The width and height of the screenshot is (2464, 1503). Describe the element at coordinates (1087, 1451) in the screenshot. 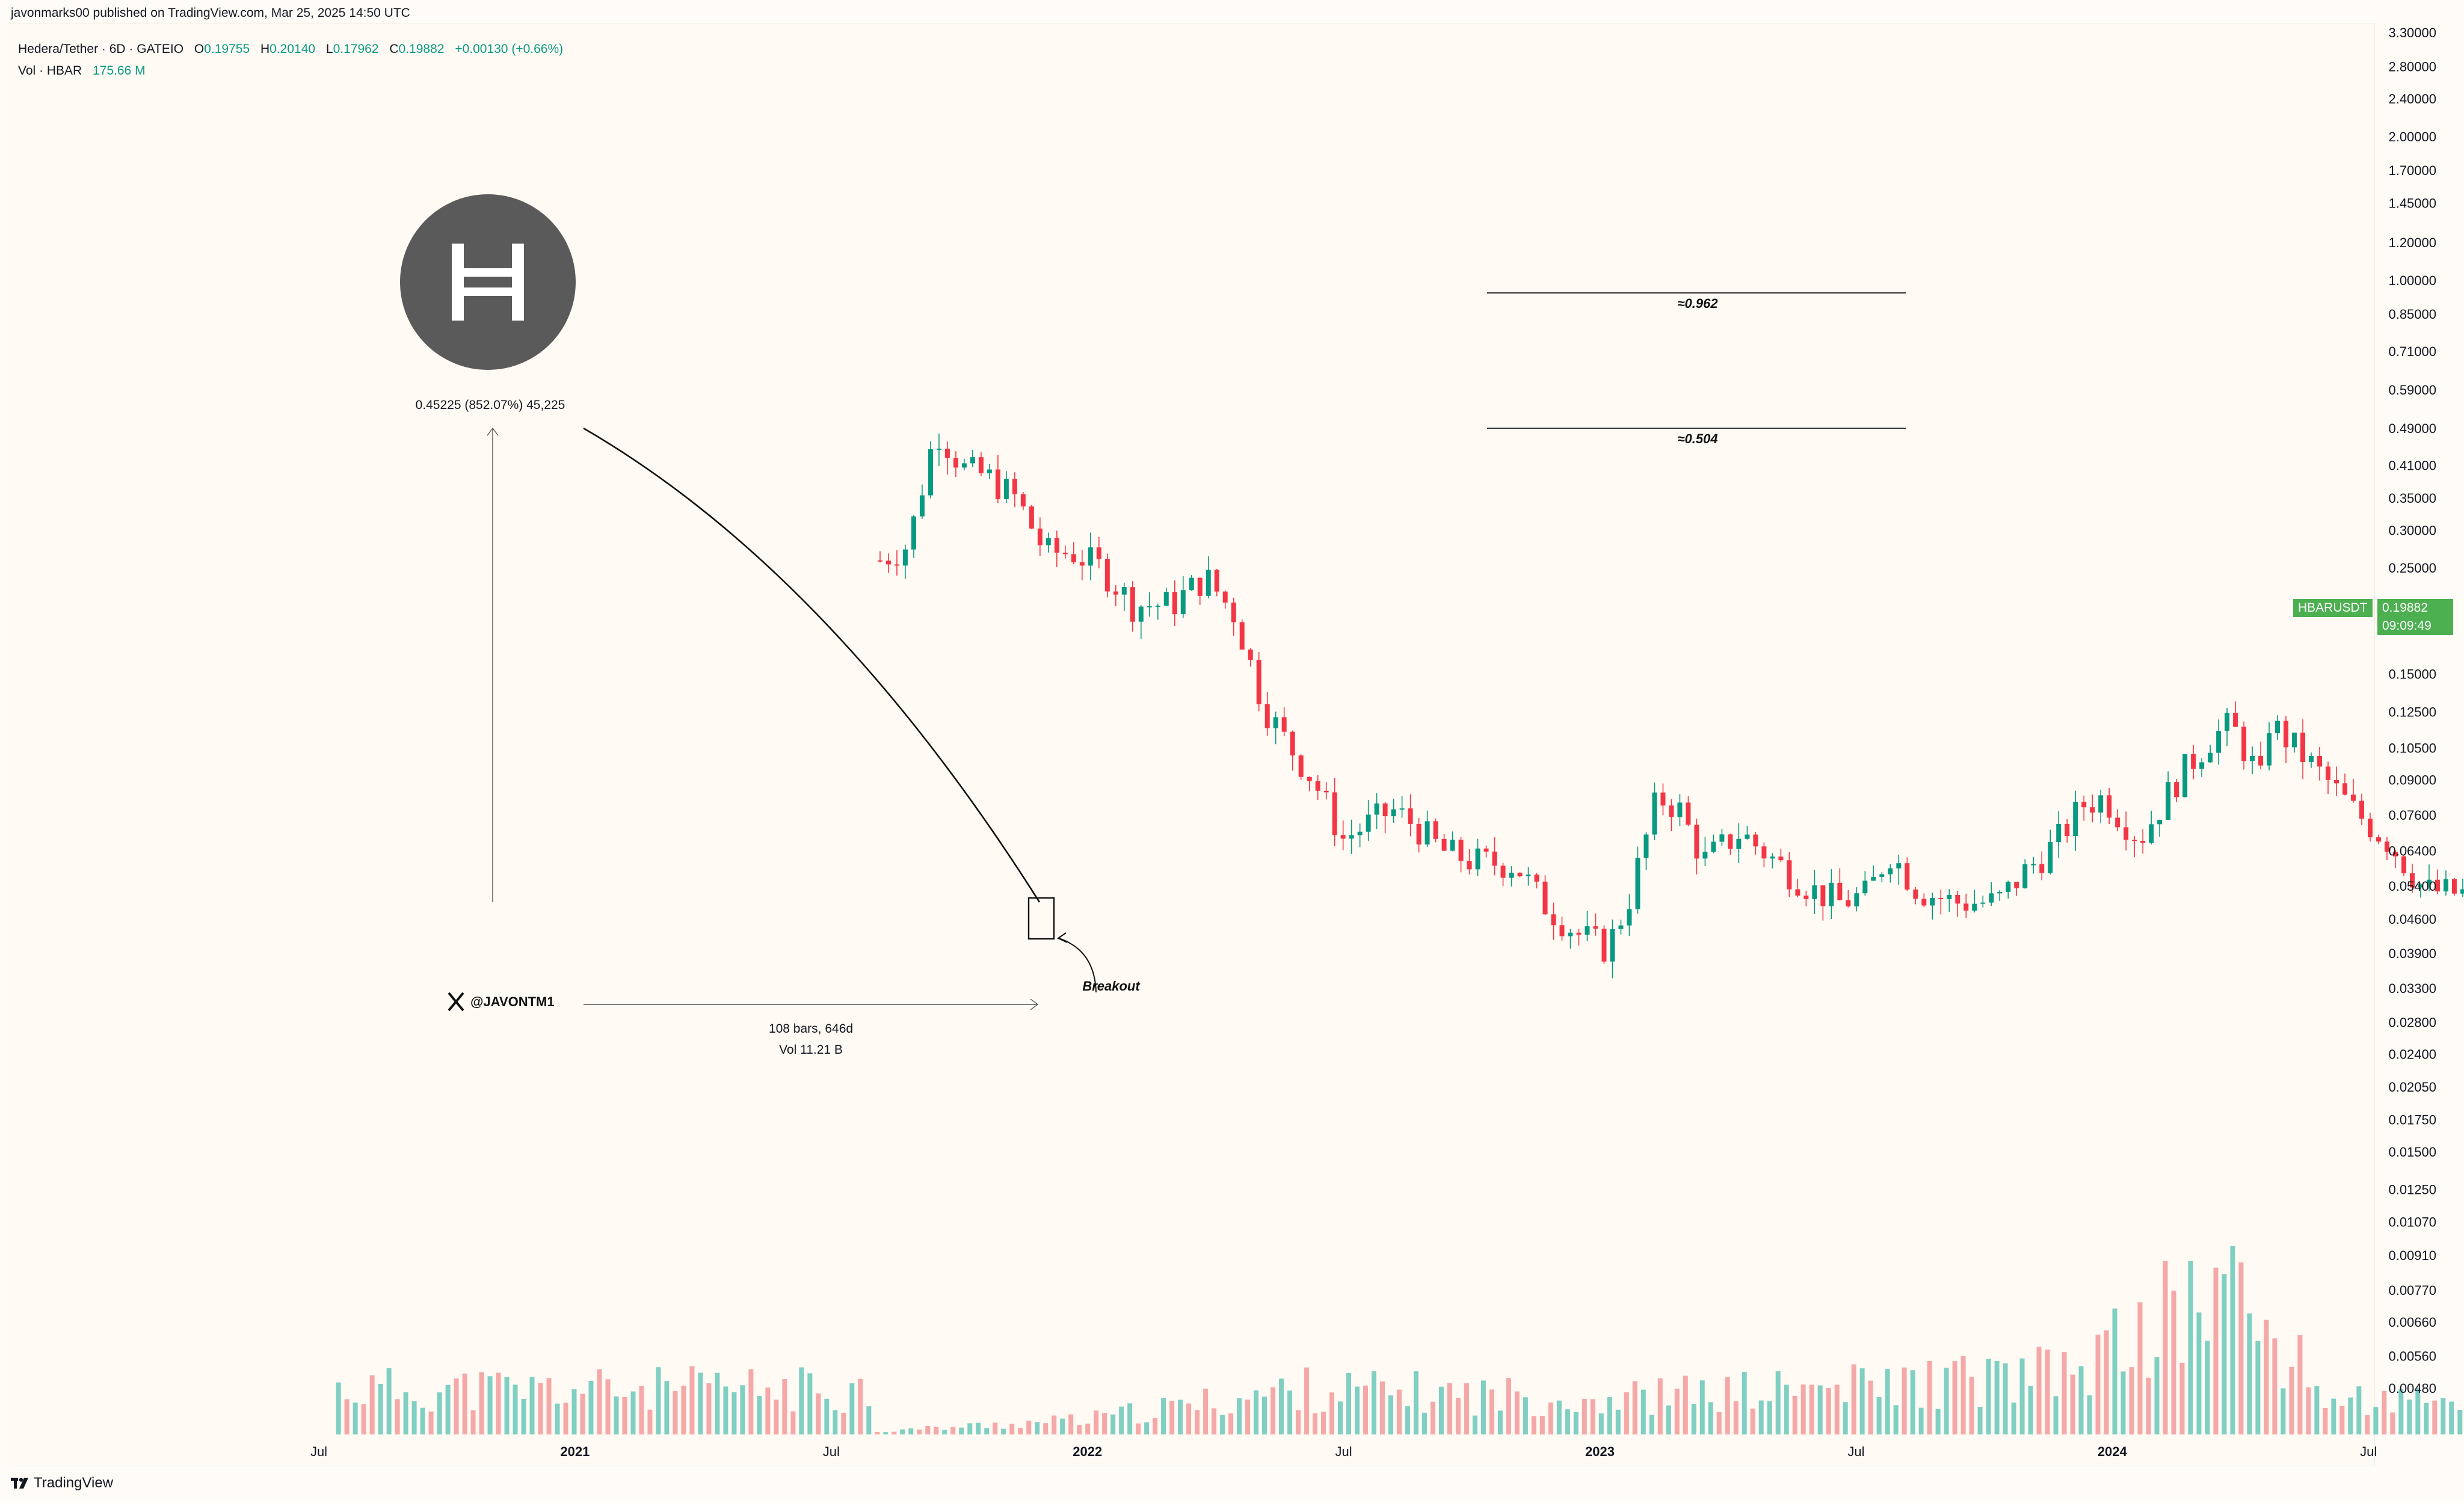

I see `time-tick-label: 2022` at that location.